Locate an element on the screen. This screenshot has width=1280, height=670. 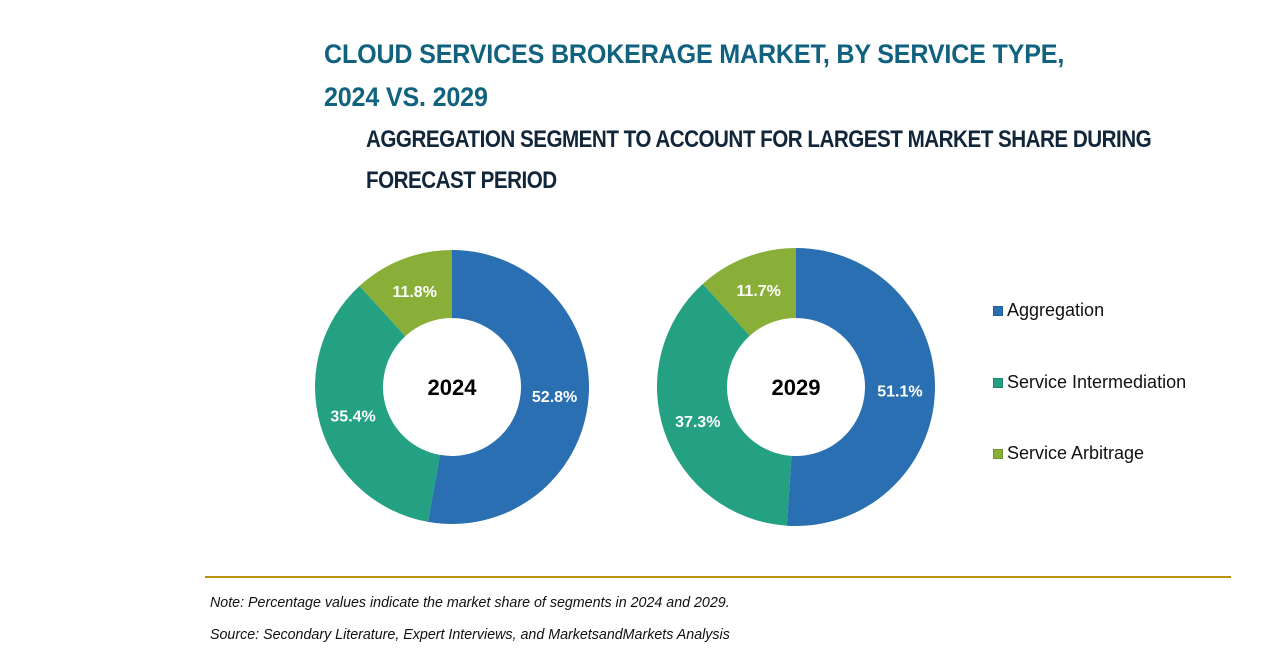
legend-label: Service Intermediation is located at coordinates (1097, 382).